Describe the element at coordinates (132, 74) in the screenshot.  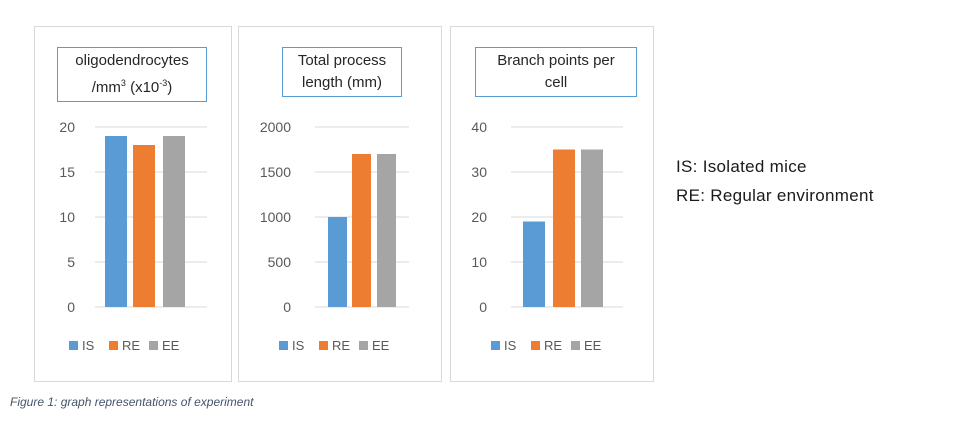
I see `chart-1-title: oligodendrocytes/mm3 (x10-3)` at that location.